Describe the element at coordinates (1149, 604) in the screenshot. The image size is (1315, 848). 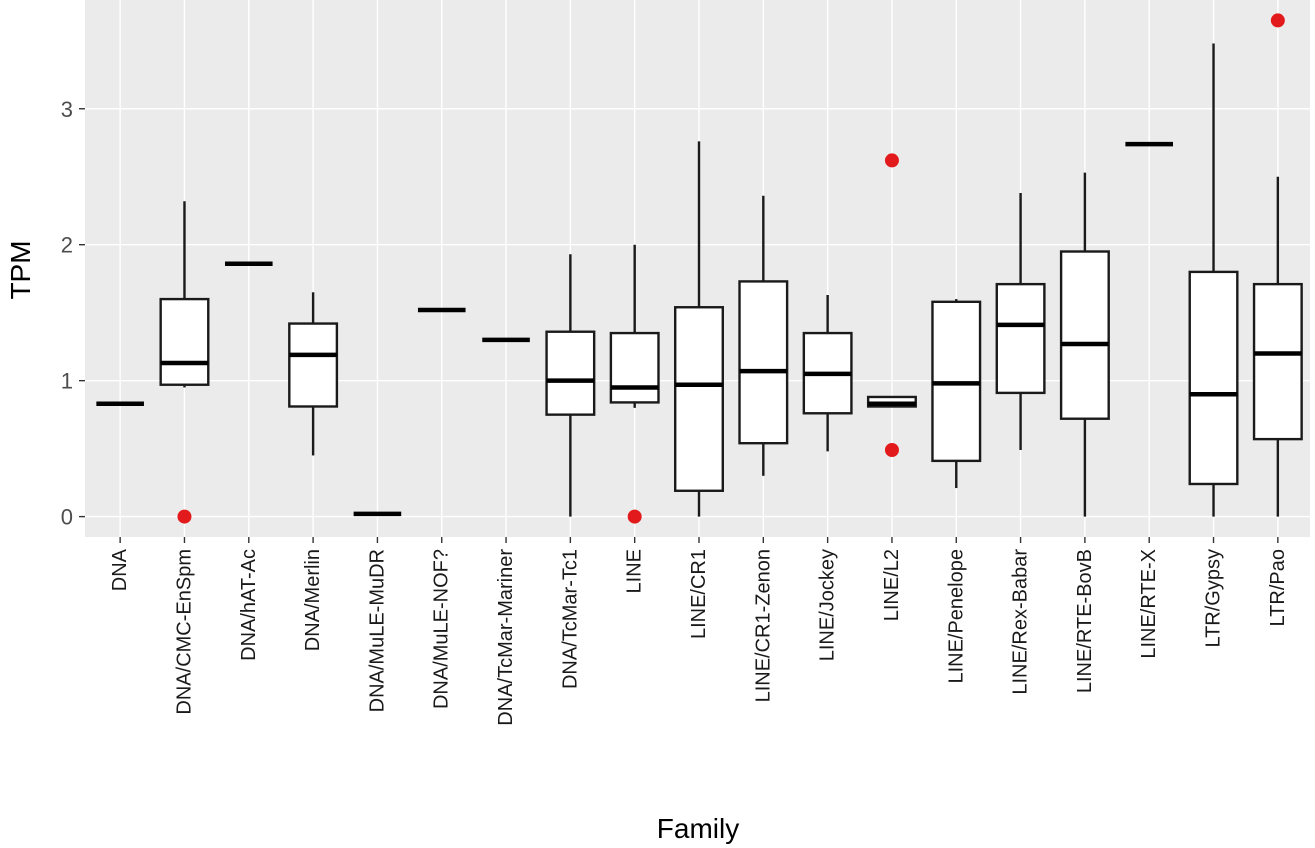
I see `x-tick-label: LINE/RTE-X` at that location.